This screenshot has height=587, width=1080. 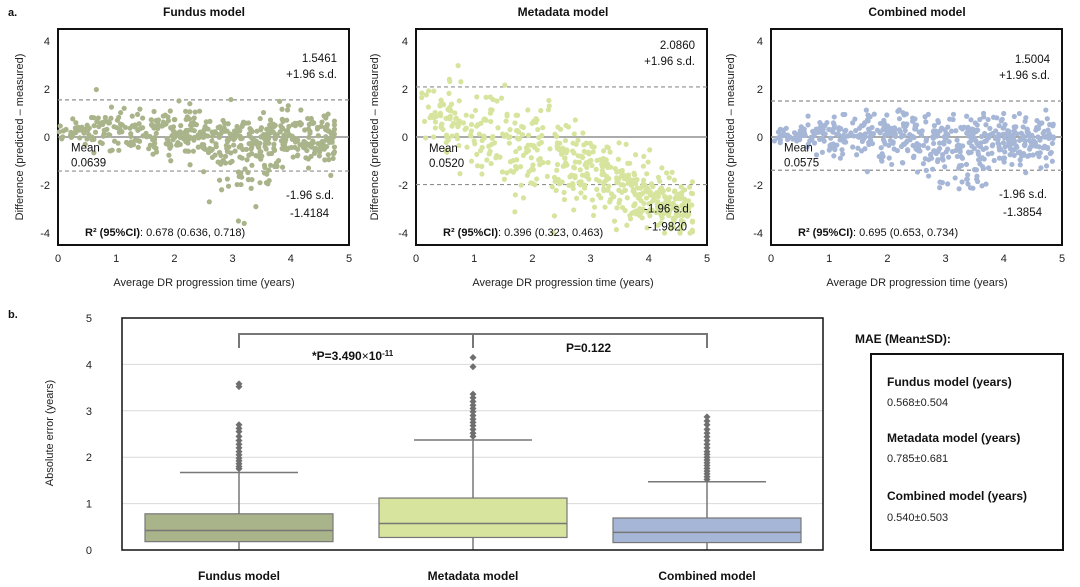 What do you see at coordinates (388, 353) in the screenshot?
I see `p-value-exponent: -11` at bounding box center [388, 353].